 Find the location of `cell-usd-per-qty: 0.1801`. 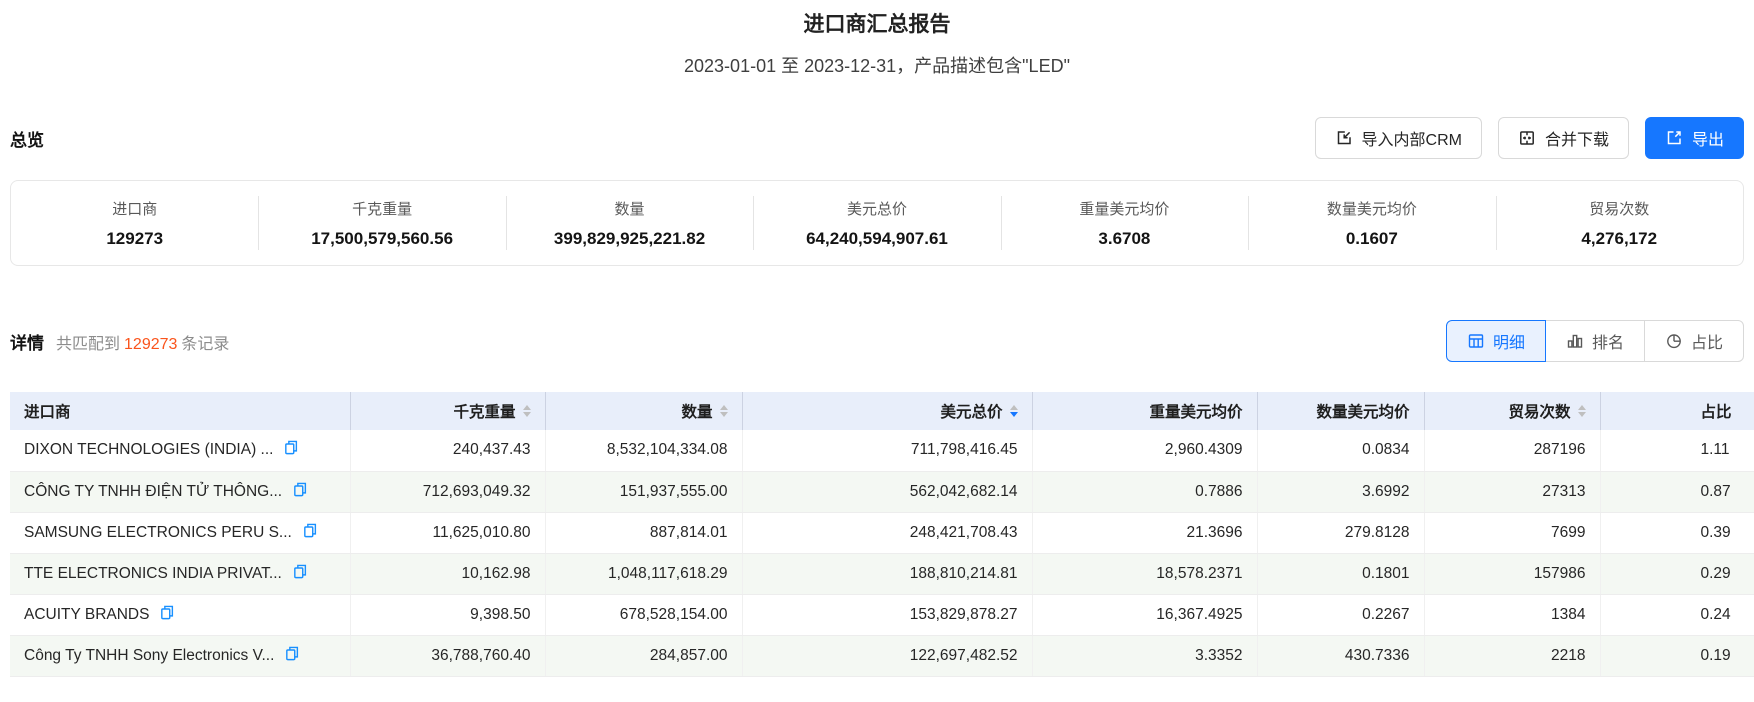

cell-usd-per-qty: 0.1801 is located at coordinates (1341, 574).